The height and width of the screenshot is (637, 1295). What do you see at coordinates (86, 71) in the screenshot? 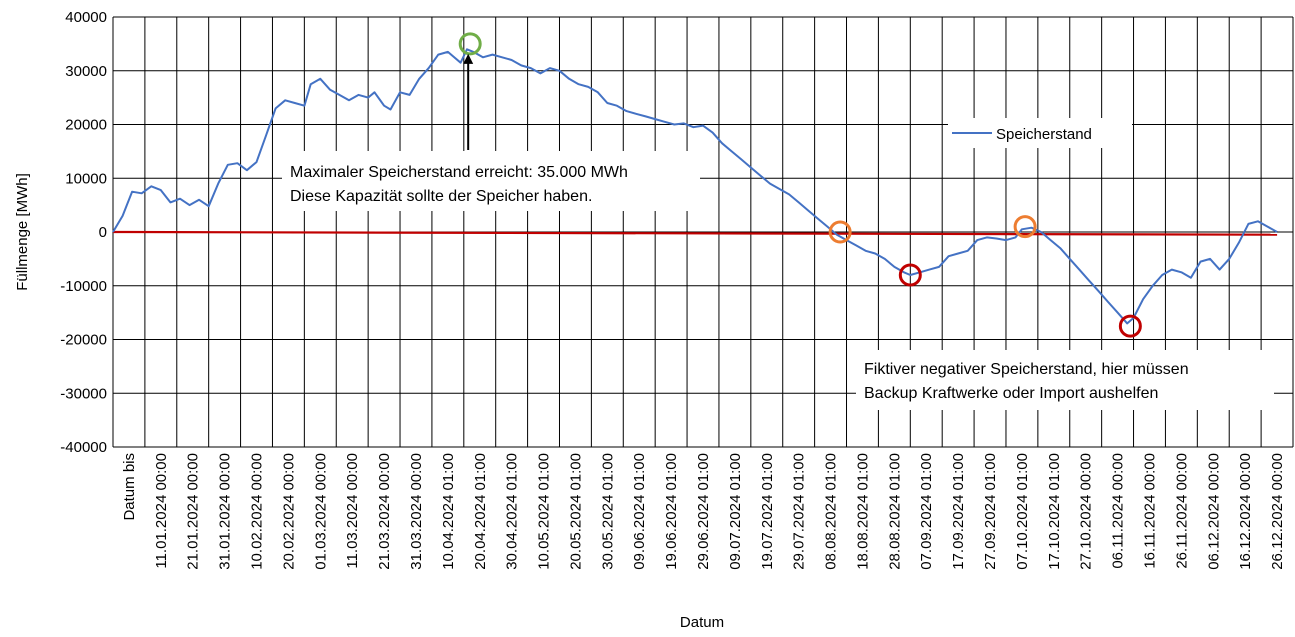
I see `y-tick-label: 30000` at bounding box center [86, 71].